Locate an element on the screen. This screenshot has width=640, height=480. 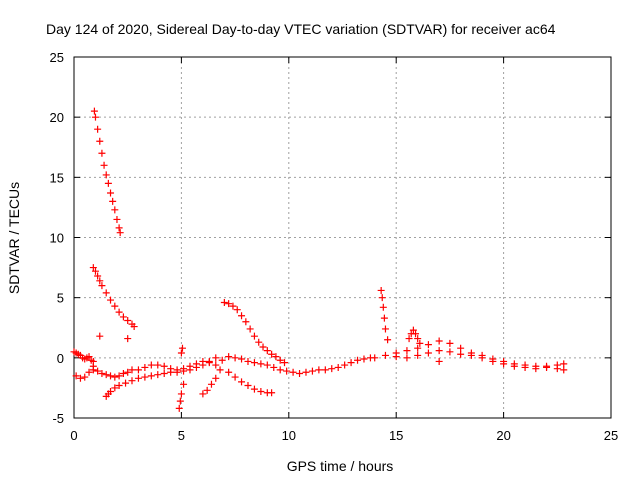
y-tick-label: 25 is located at coordinates (57, 57).